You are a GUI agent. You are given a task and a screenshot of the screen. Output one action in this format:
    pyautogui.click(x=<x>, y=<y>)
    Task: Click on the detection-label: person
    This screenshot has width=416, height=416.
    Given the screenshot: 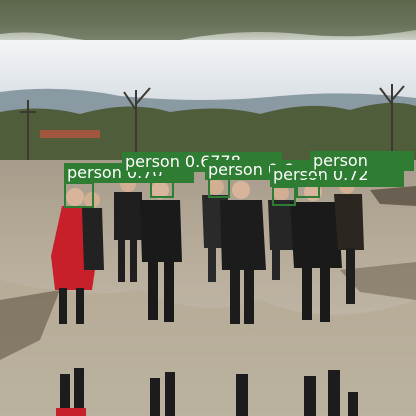 What is the action you would take?
    pyautogui.click(x=362, y=161)
    